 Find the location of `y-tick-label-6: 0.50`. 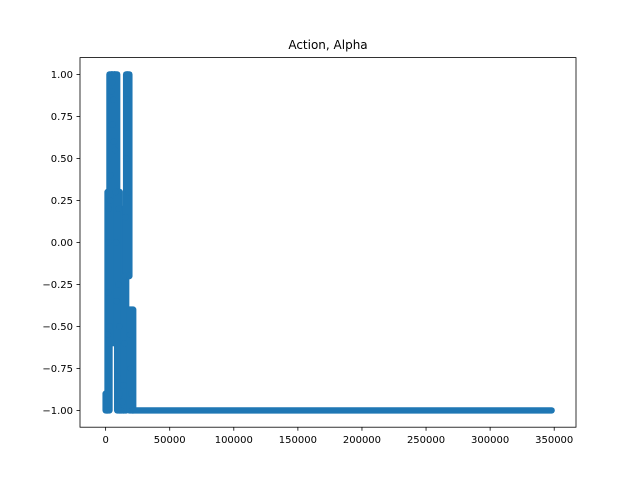

y-tick-label-6: 0.50 is located at coordinates (62, 159).